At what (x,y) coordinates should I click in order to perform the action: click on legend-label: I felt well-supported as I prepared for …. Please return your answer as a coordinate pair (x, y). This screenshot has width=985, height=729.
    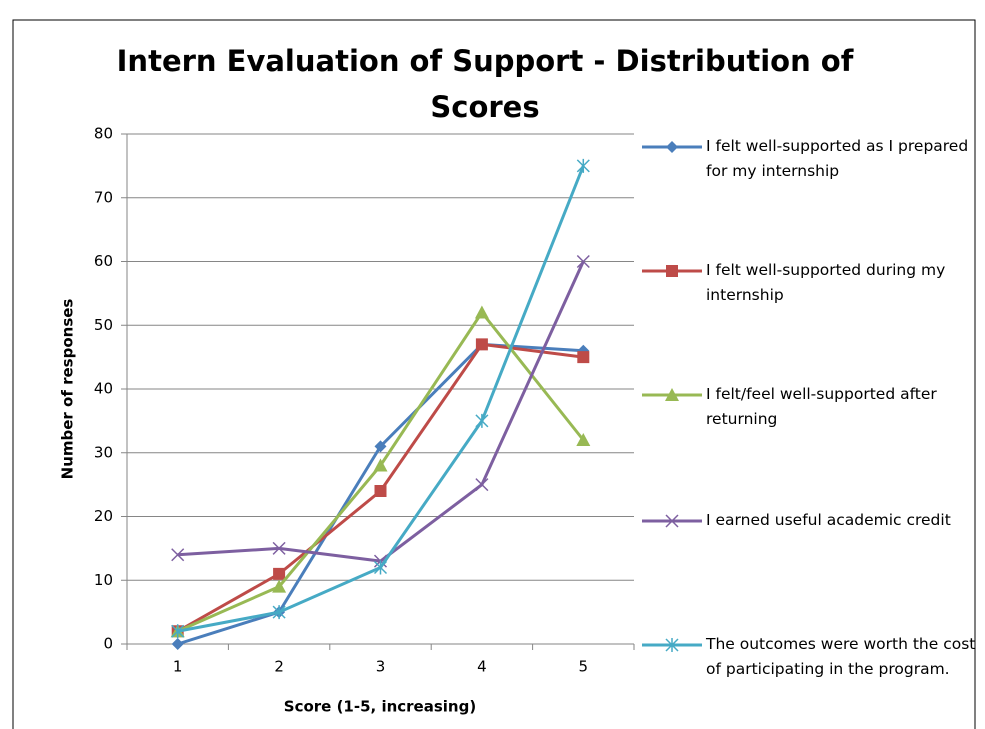
    Looking at the image, I should click on (837, 158).